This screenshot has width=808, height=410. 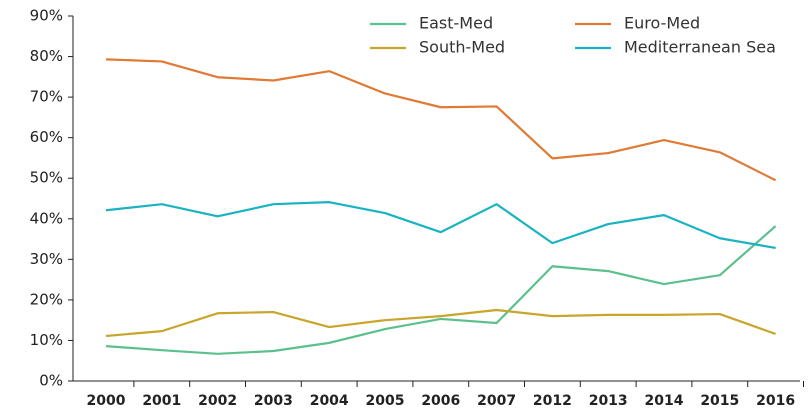 I want to click on legend-label: East-Med, so click(x=456, y=23).